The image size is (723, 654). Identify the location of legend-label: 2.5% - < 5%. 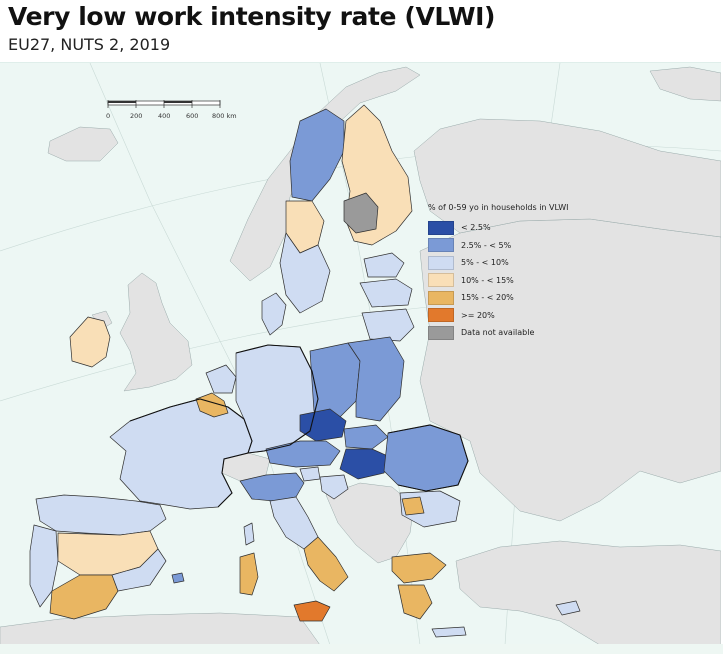
(486, 245).